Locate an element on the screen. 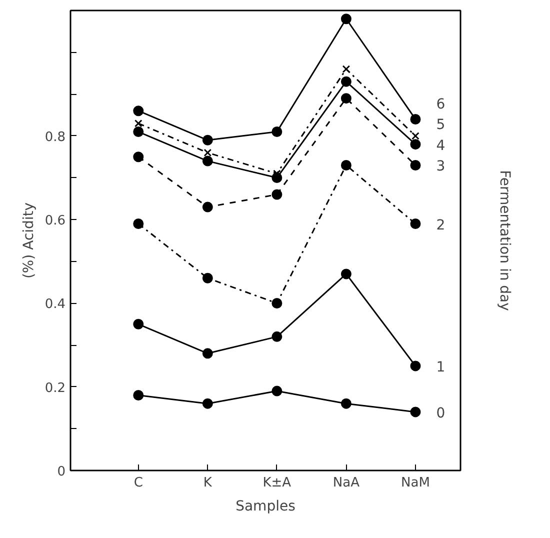  series-label: 2 is located at coordinates (441, 225).